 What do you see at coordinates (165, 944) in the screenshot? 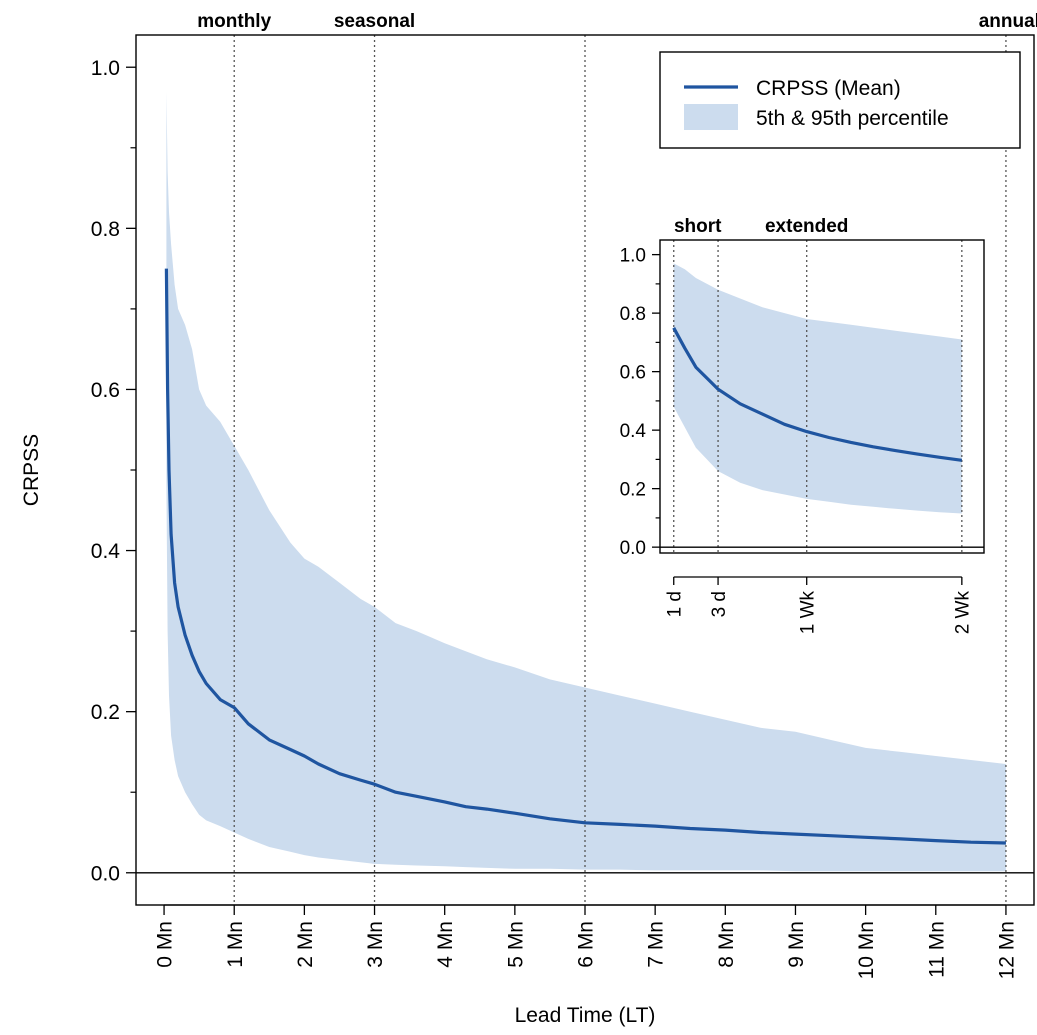
I see `main-x-tick-label-0: 0 Mn` at bounding box center [165, 944].